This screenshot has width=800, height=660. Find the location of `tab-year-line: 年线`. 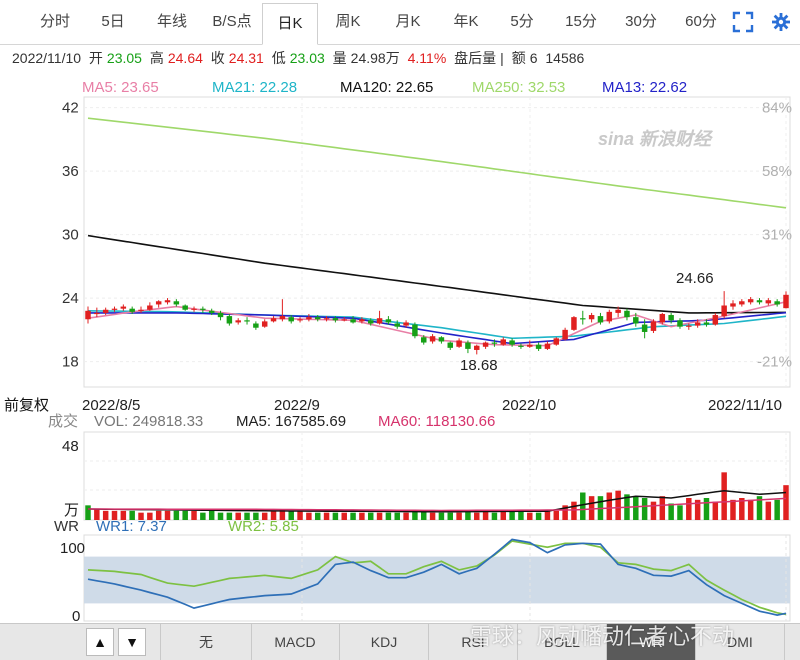

tab-year-line: 年线 is located at coordinates (171, 21).